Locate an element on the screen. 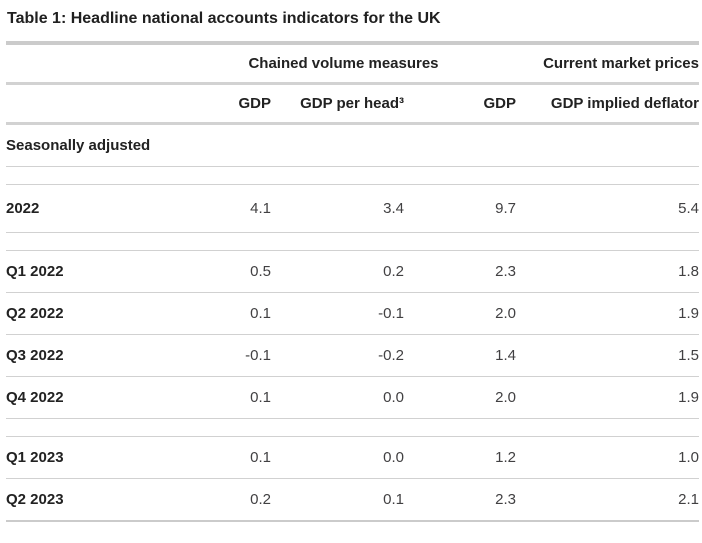 Image resolution: width=702 pixels, height=543 pixels. cell-gdp-cvm: 0.2 is located at coordinates (221, 500).